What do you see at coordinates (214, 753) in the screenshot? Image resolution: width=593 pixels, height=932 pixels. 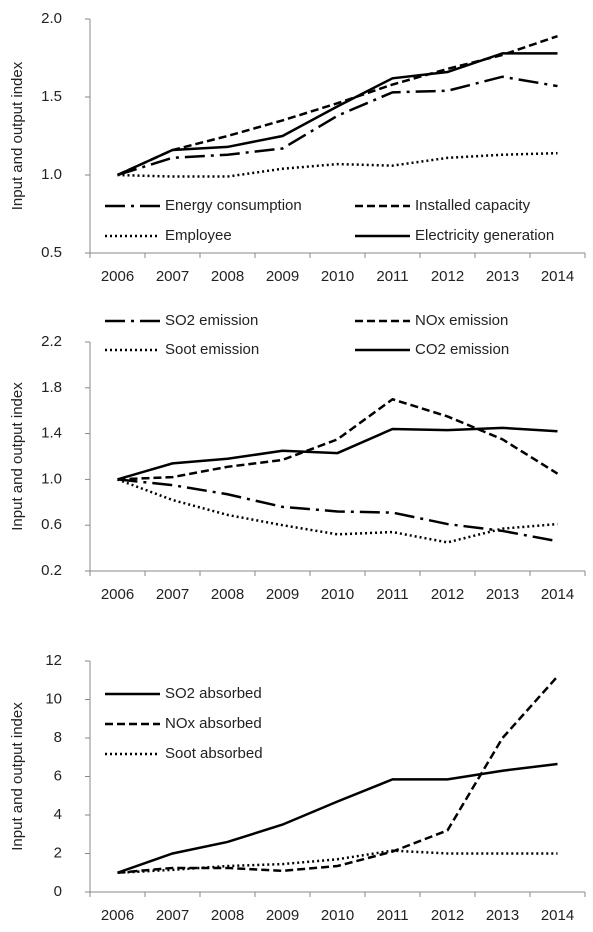 I see `legend-label: Soot absorbed` at bounding box center [214, 753].